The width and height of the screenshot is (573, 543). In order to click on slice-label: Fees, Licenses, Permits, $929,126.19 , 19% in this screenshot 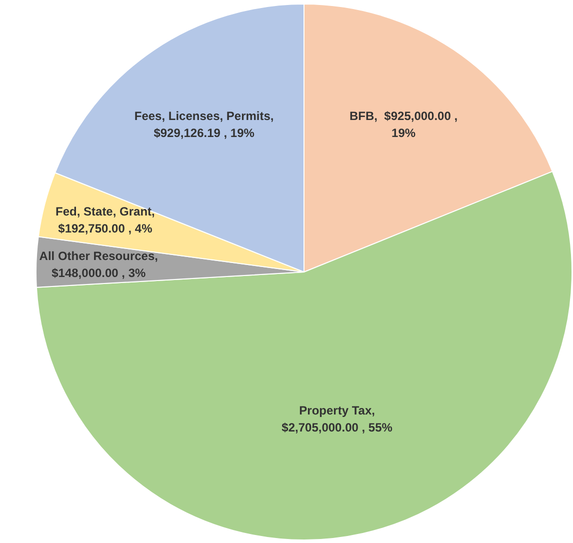, I will do `click(204, 124)`.